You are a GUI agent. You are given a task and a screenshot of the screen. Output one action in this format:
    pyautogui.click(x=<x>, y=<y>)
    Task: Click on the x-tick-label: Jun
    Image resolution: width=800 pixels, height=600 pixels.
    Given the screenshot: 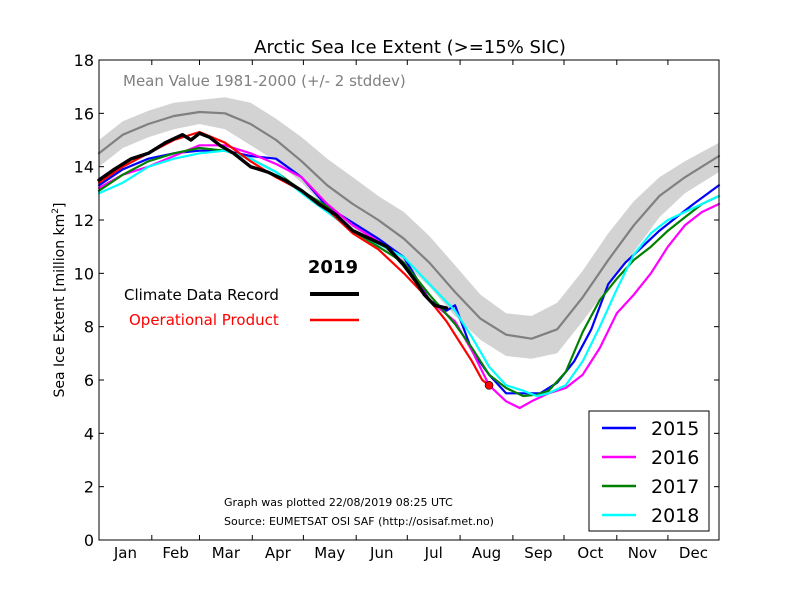 What is the action you would take?
    pyautogui.click(x=381, y=553)
    